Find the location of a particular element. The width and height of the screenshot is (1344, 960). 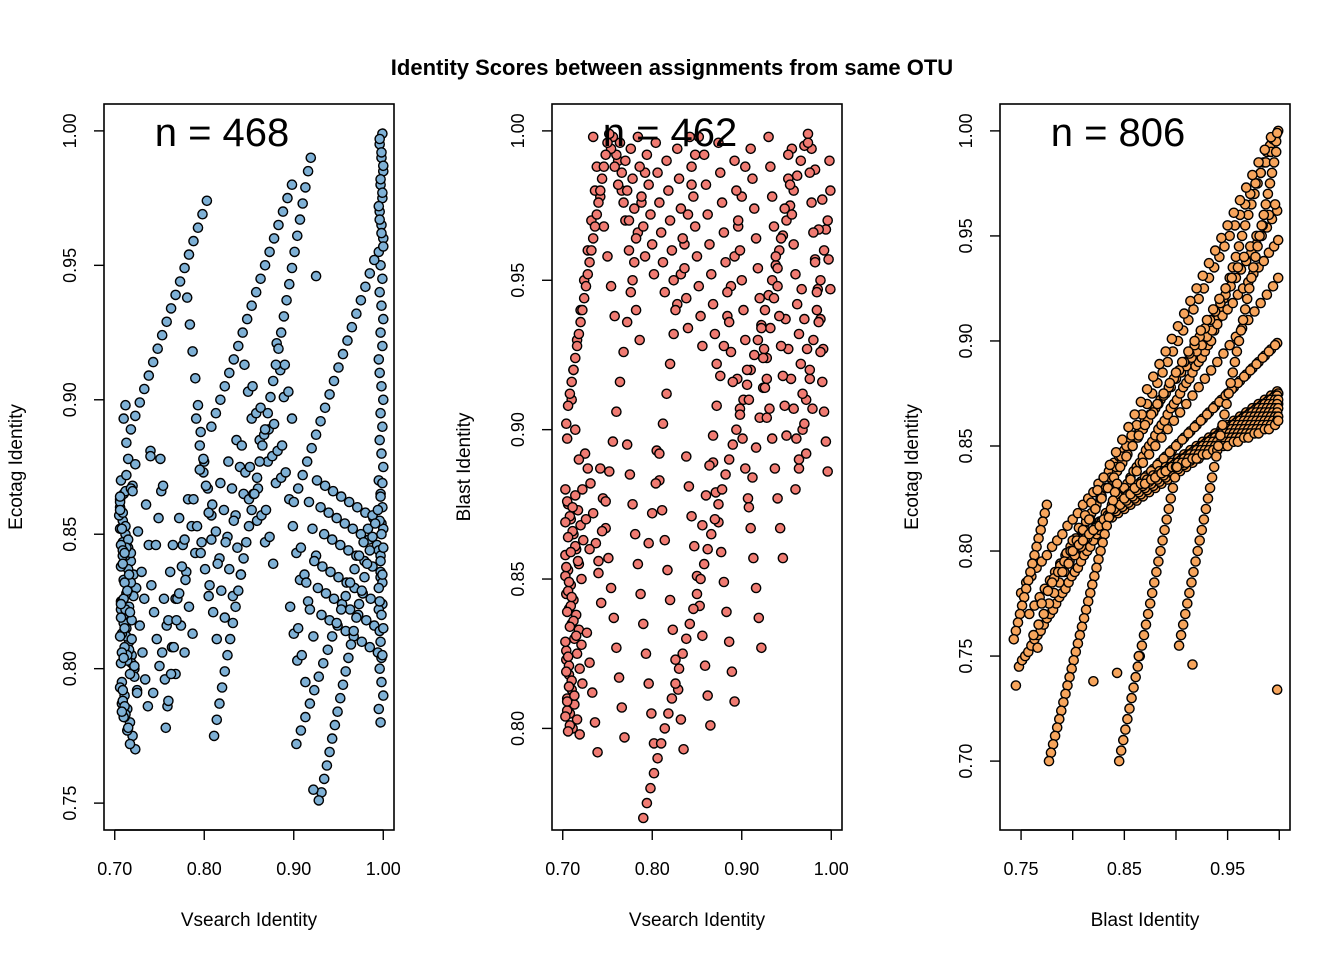

y-tick-label: 0.95 is located at coordinates (70, 265).